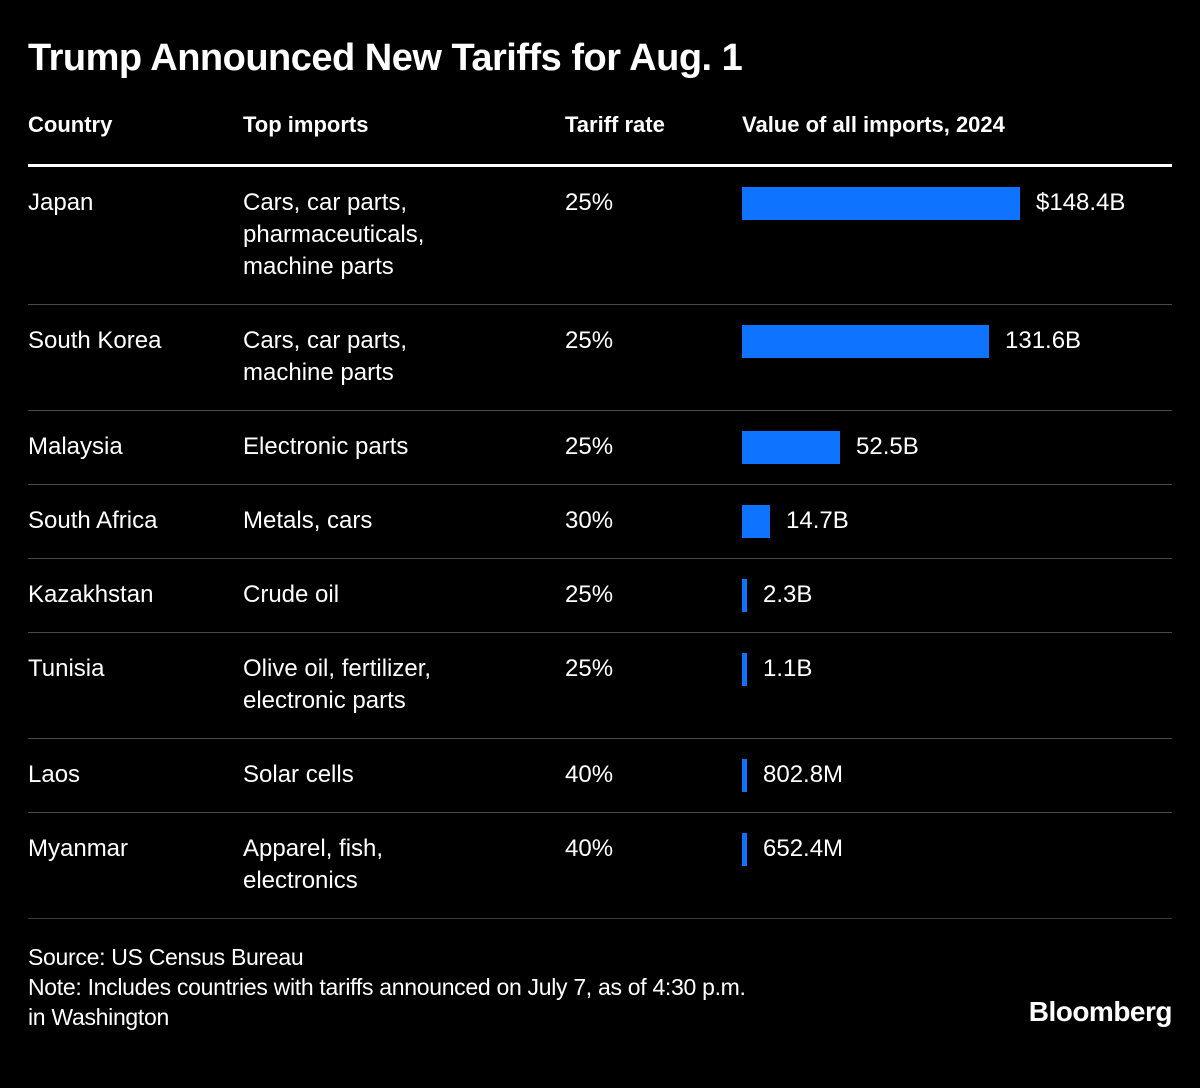 The height and width of the screenshot is (1088, 1200). What do you see at coordinates (803, 848) in the screenshot?
I see `import-value-label: 652.4M` at bounding box center [803, 848].